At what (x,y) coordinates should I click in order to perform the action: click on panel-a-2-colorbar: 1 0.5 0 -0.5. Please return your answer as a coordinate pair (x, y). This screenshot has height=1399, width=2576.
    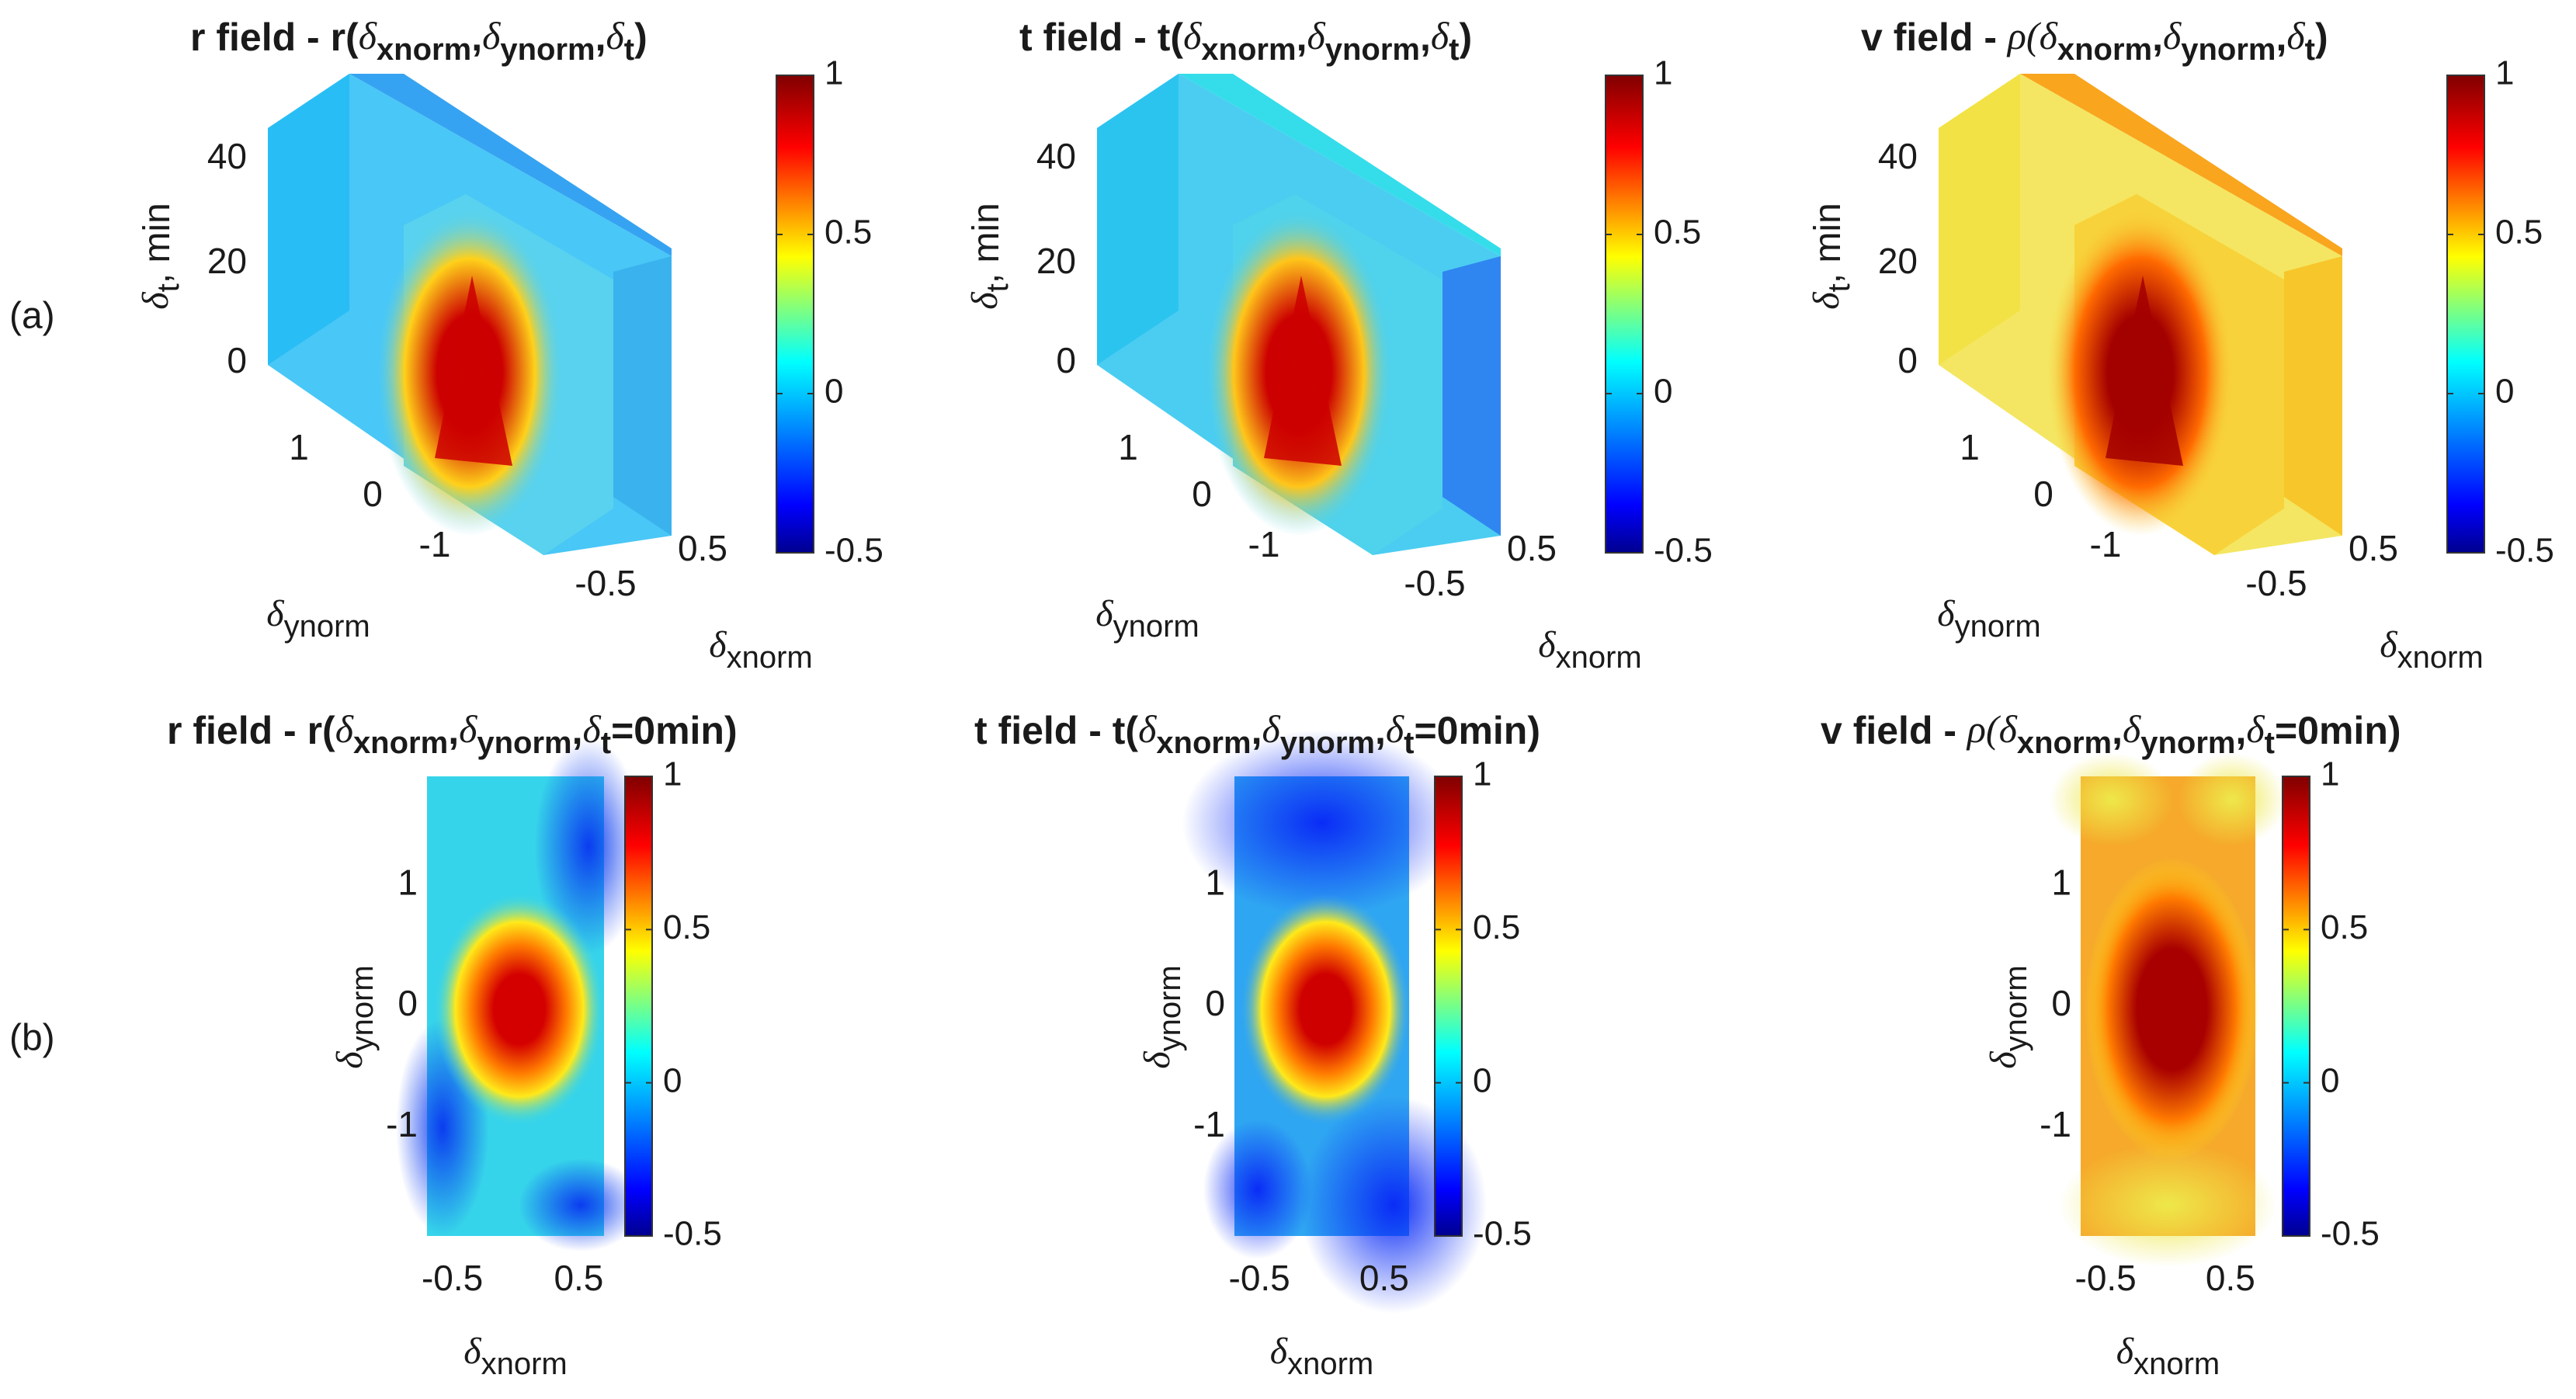
    Looking at the image, I should click on (1659, 312).